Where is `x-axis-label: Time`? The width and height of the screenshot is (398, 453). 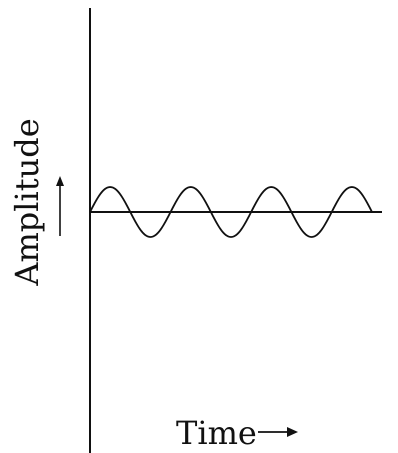 x-axis-label: Time is located at coordinates (216, 433).